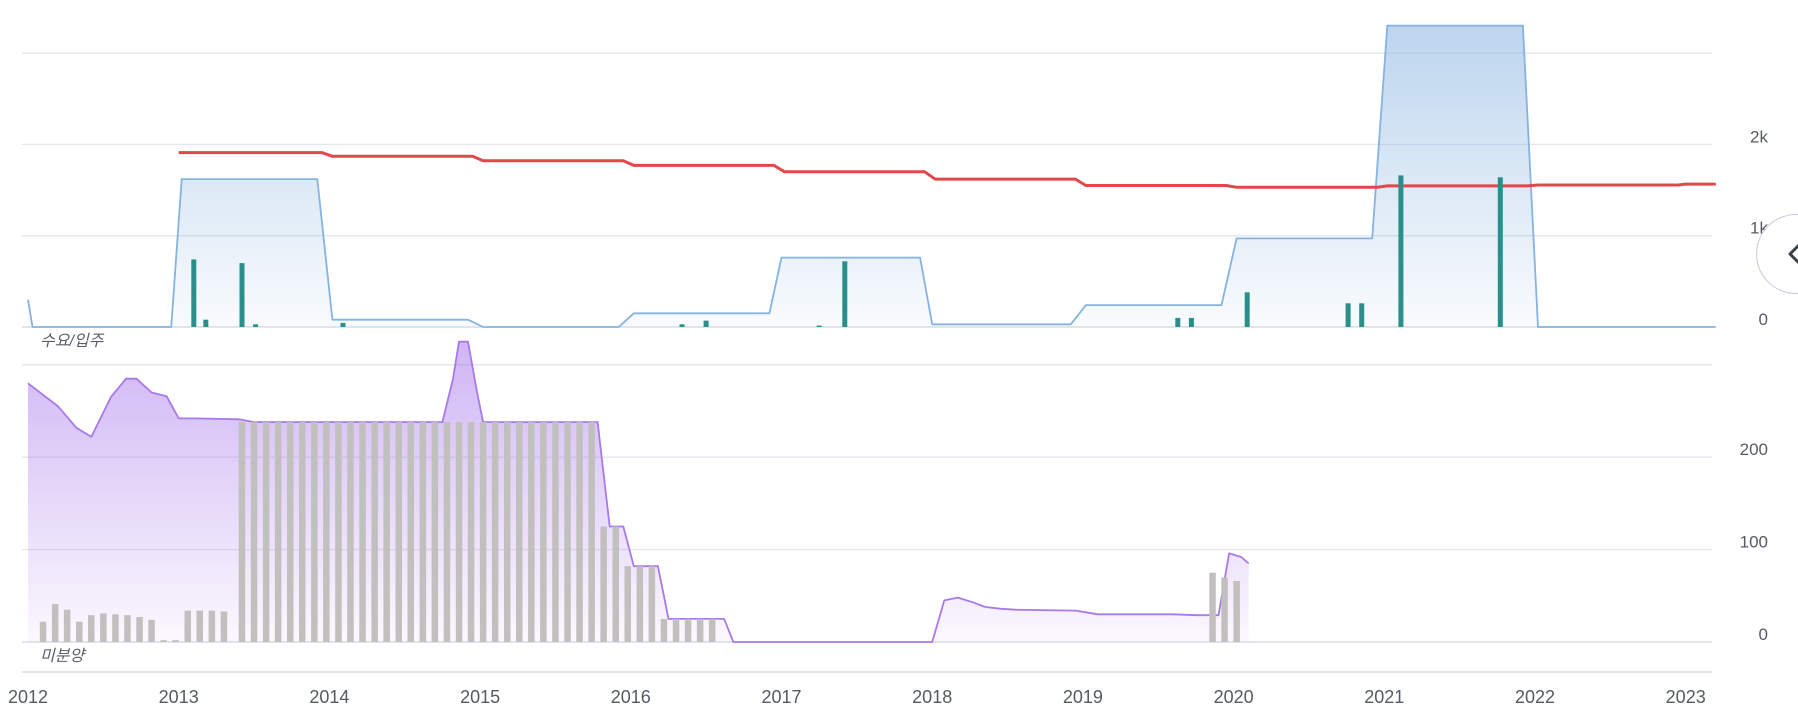 The width and height of the screenshot is (1798, 715). Describe the element at coordinates (1793, 254) in the screenshot. I see `chevron-left-icon` at that location.